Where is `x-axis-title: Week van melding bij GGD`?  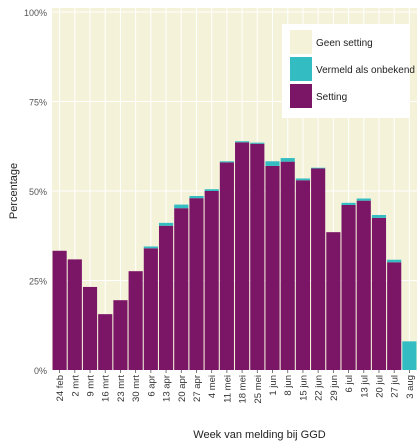 x-axis-title: Week van melding bij GGD is located at coordinates (259, 435).